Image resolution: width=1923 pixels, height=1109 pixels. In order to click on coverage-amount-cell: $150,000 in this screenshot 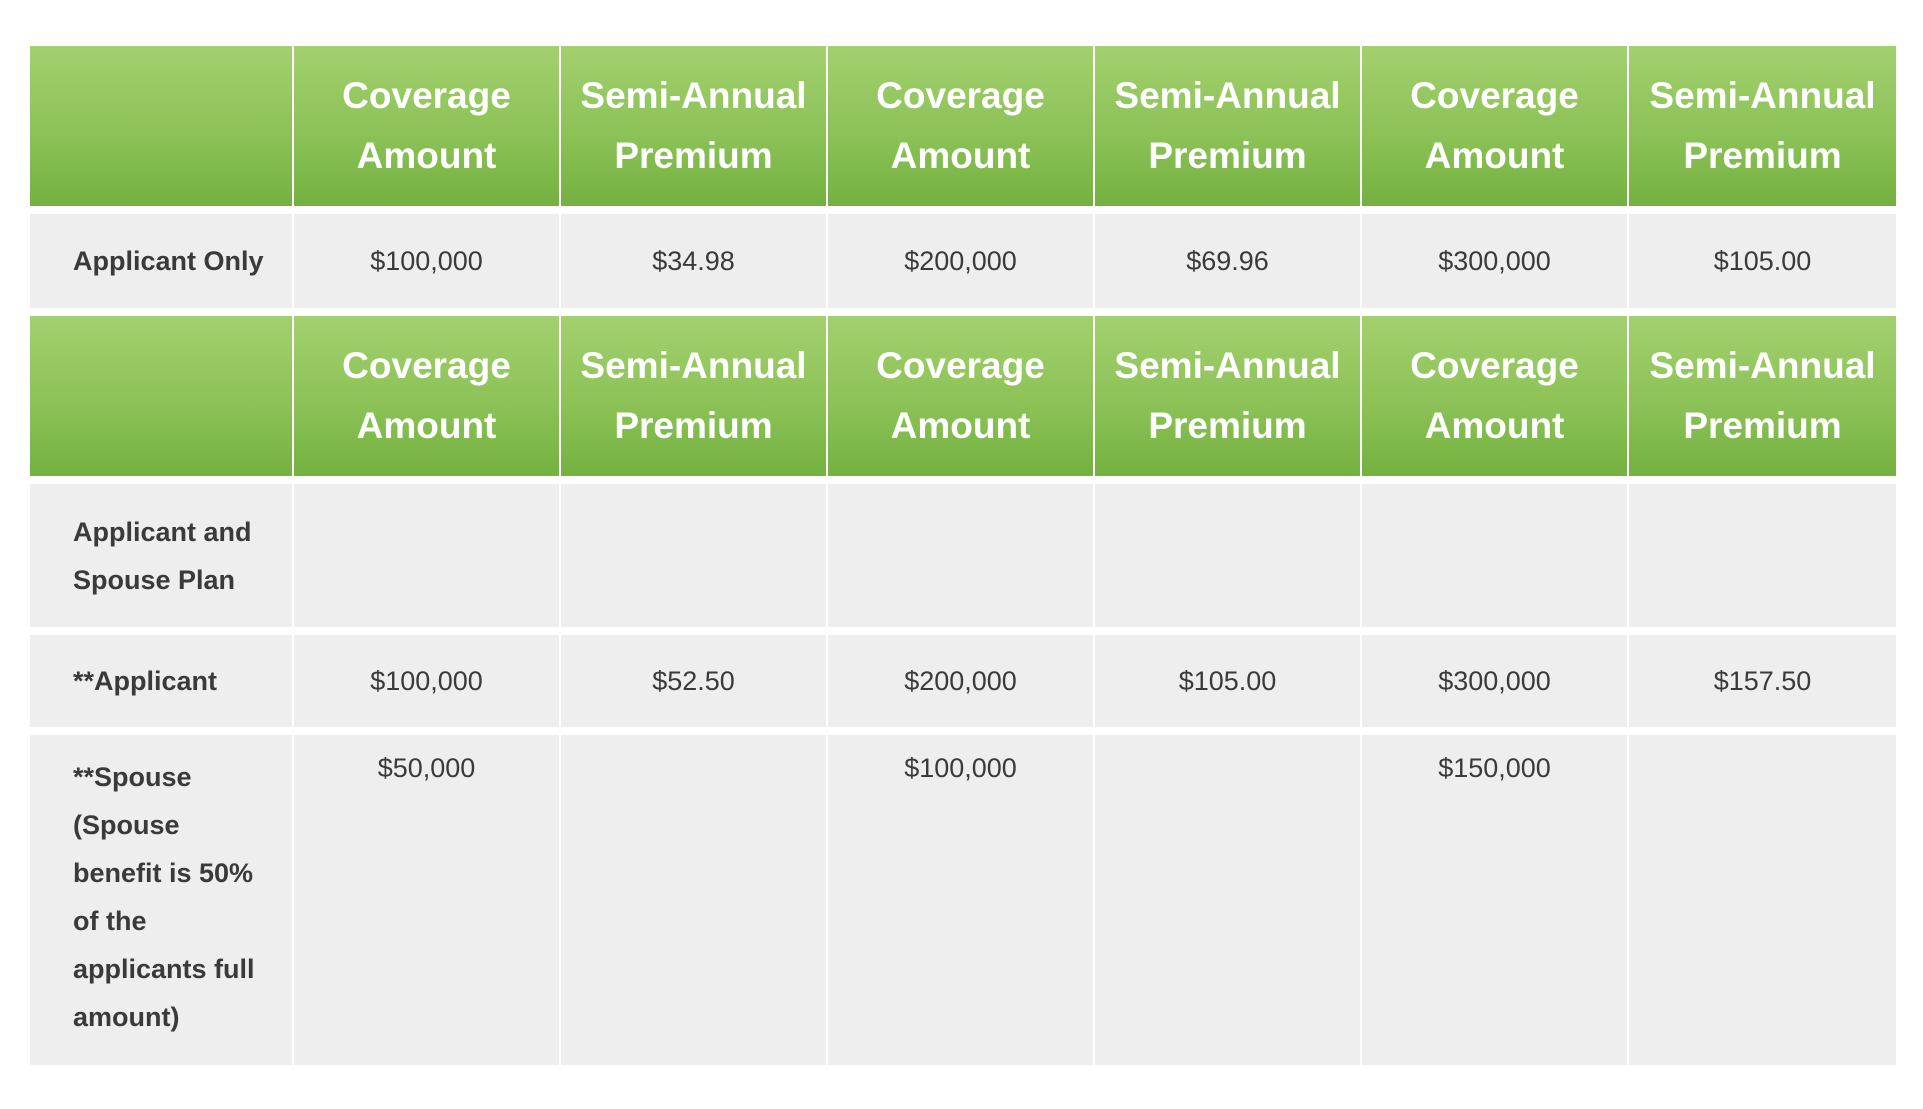, I will do `click(1495, 904)`.